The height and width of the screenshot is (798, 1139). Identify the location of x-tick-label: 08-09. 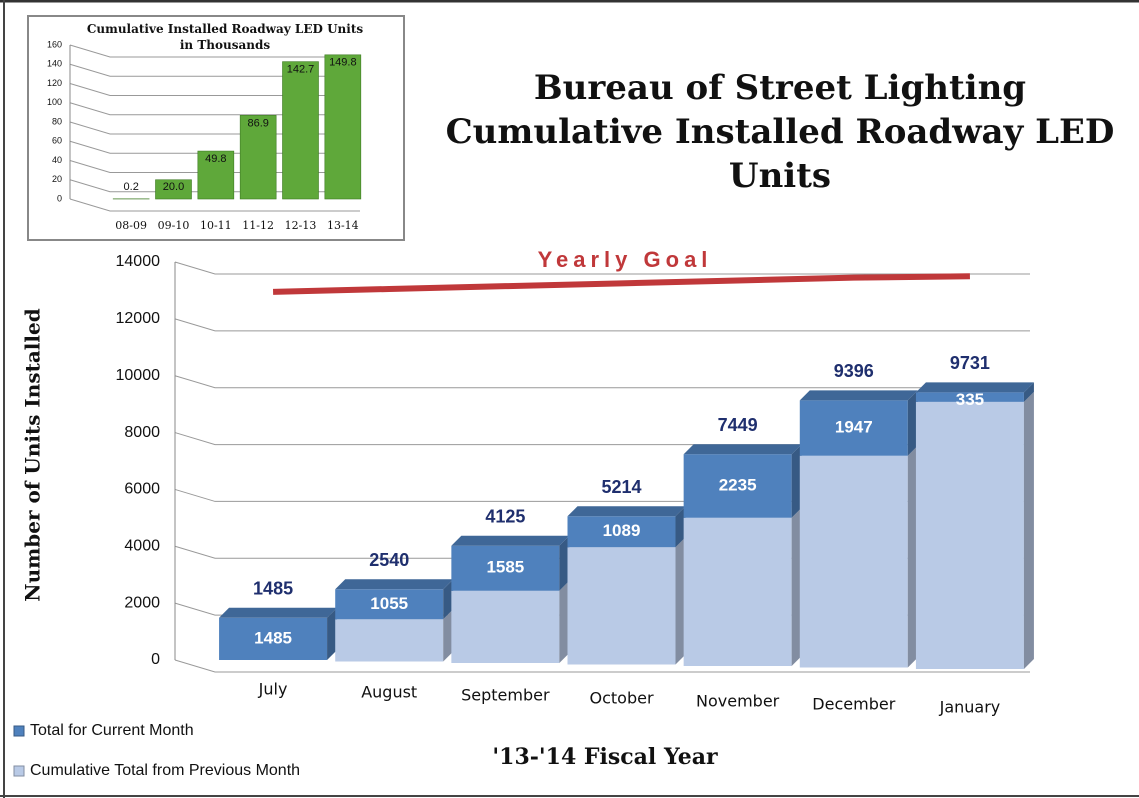
(131, 225).